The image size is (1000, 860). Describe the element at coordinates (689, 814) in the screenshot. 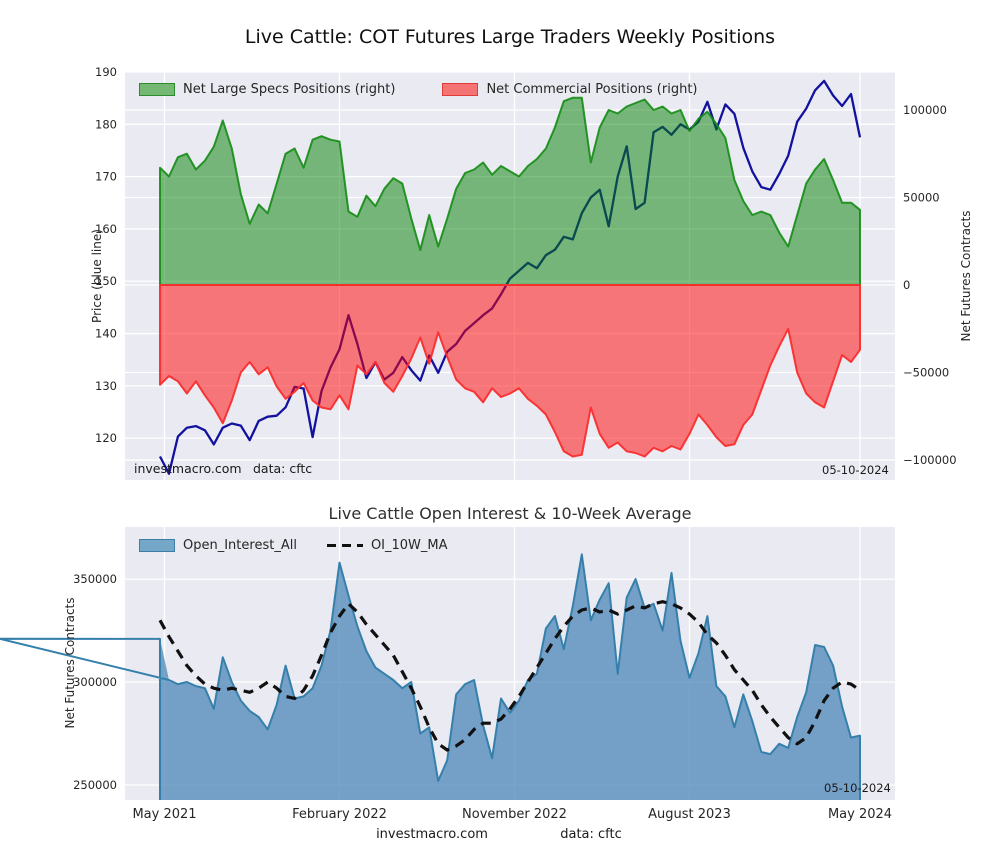

I see `oi-x-tick-label: August 2023` at that location.